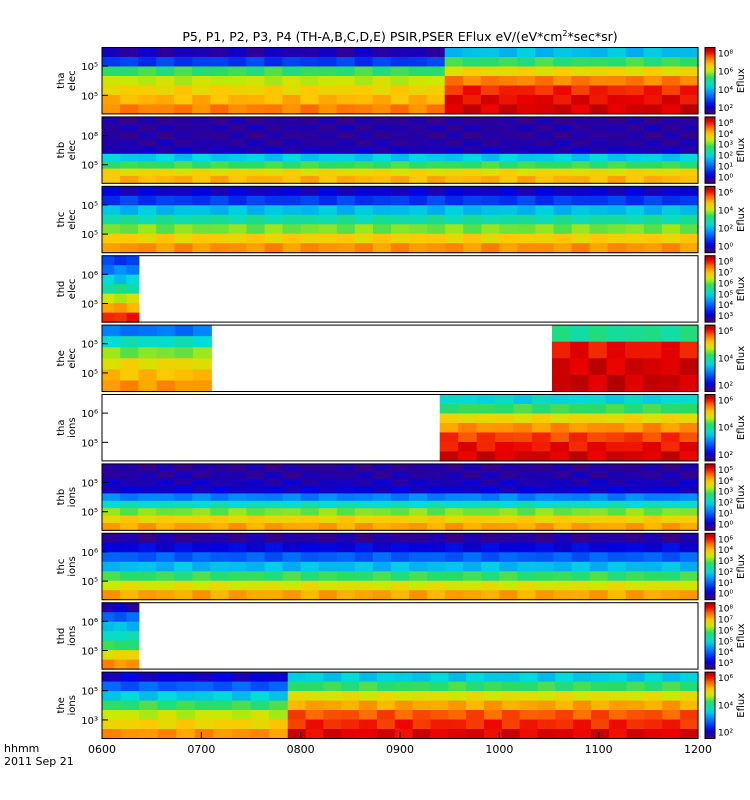 The image size is (750, 800). Describe the element at coordinates (725, 706) in the screenshot. I see `colorbar-tick: 10⁴` at that location.